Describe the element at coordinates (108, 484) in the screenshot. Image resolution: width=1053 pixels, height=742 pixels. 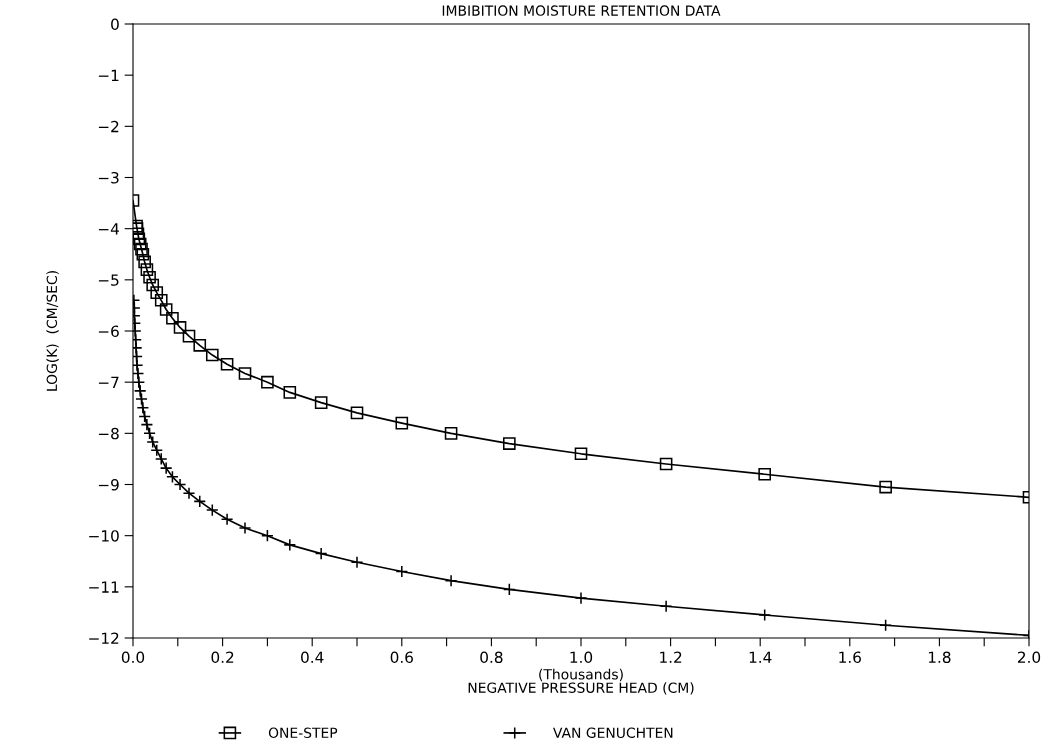
I see `y-tick-label: −9` at that location.